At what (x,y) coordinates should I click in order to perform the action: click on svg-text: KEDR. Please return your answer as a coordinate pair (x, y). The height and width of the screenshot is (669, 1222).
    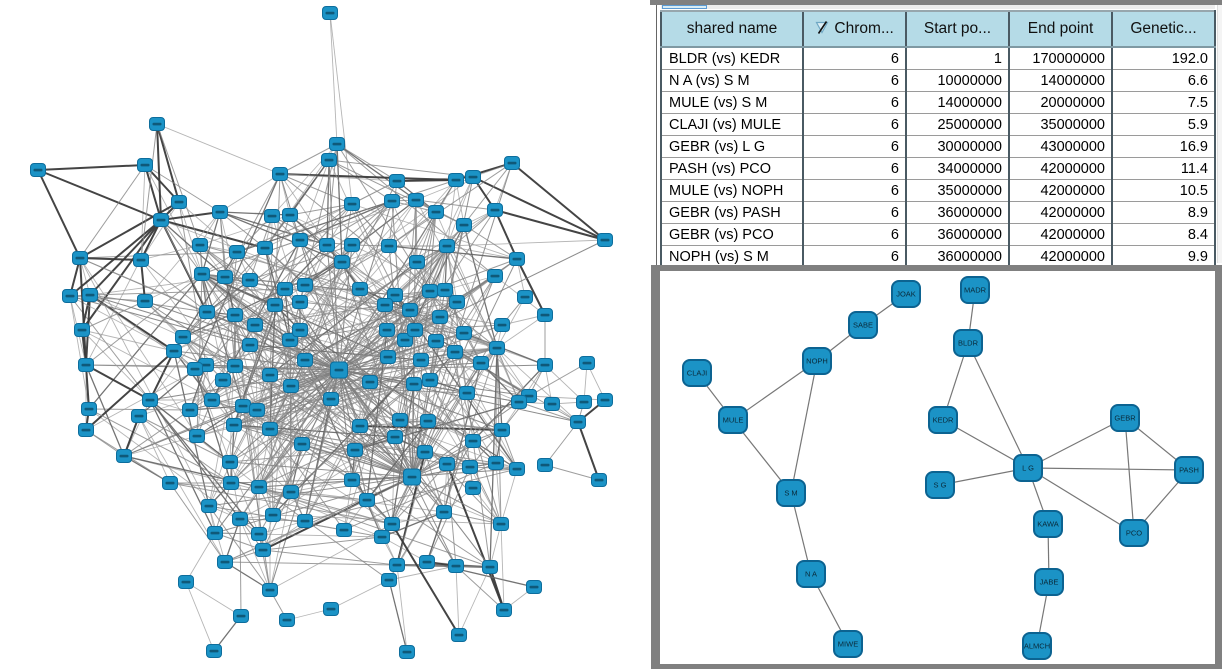
    Looking at the image, I should click on (943, 420).